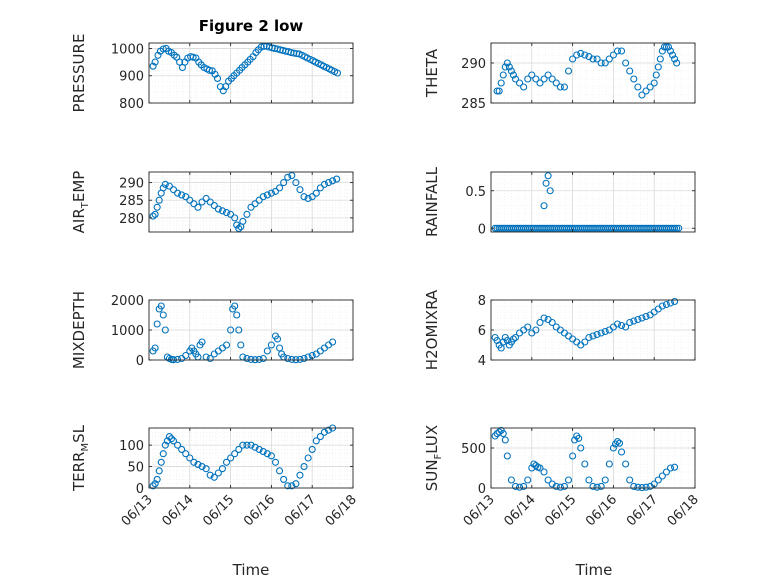  I want to click on y-tick-label: 8, so click(482, 301).